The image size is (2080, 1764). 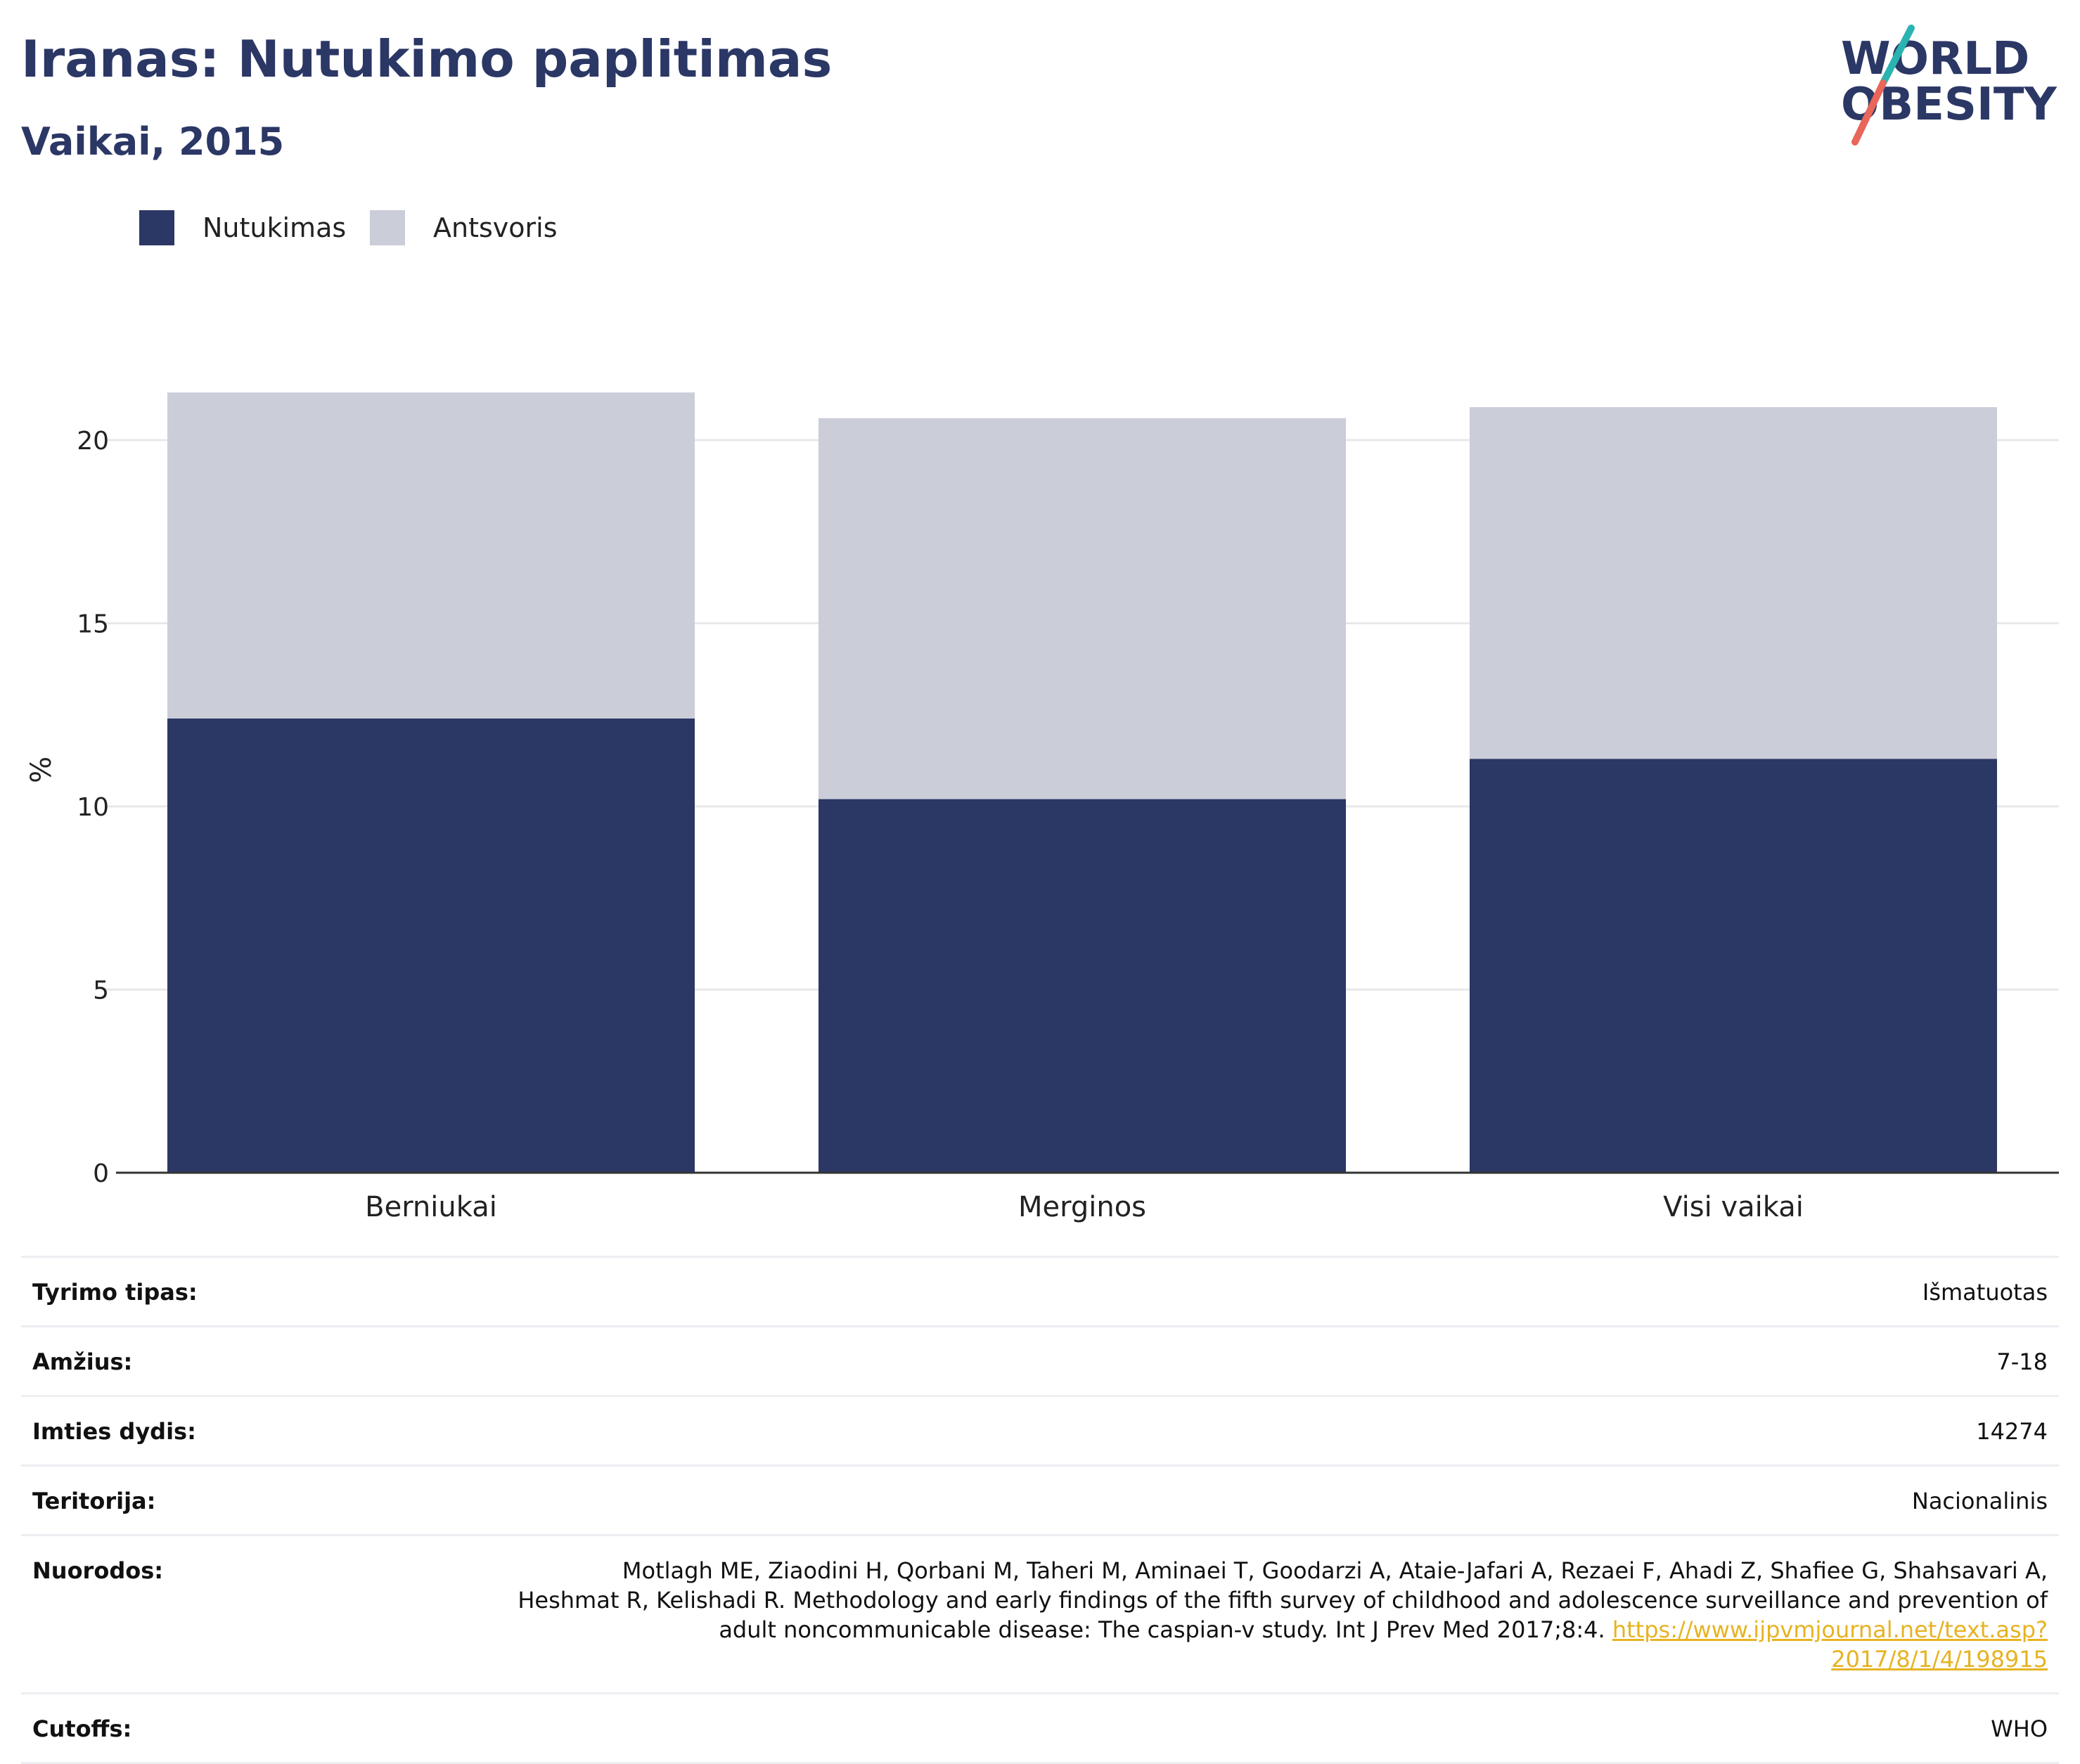 What do you see at coordinates (93, 441) in the screenshot?
I see `y-tick-label: 20` at bounding box center [93, 441].